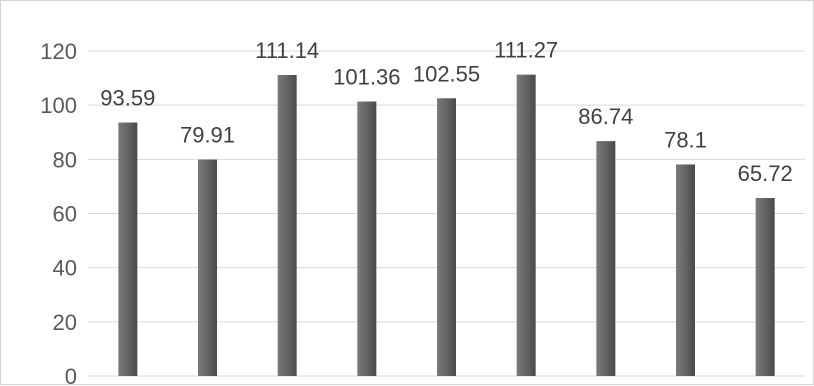  What do you see at coordinates (287, 50) in the screenshot?
I see `data-label-3: 111.14` at bounding box center [287, 50].